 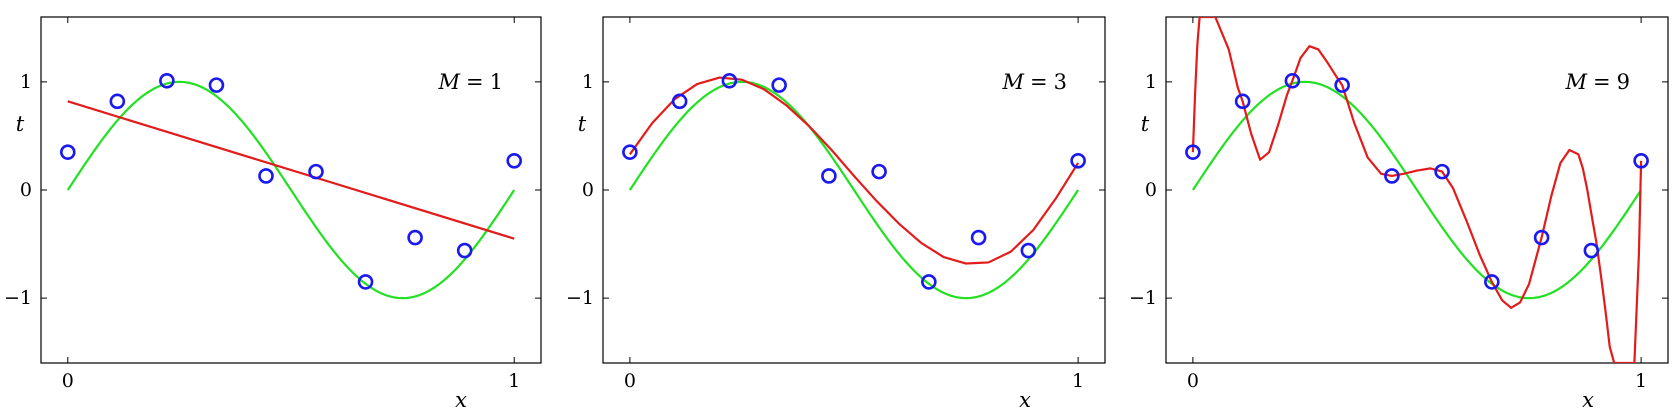 What do you see at coordinates (471, 82) in the screenshot?
I see `model-order-label: M = 1` at bounding box center [471, 82].